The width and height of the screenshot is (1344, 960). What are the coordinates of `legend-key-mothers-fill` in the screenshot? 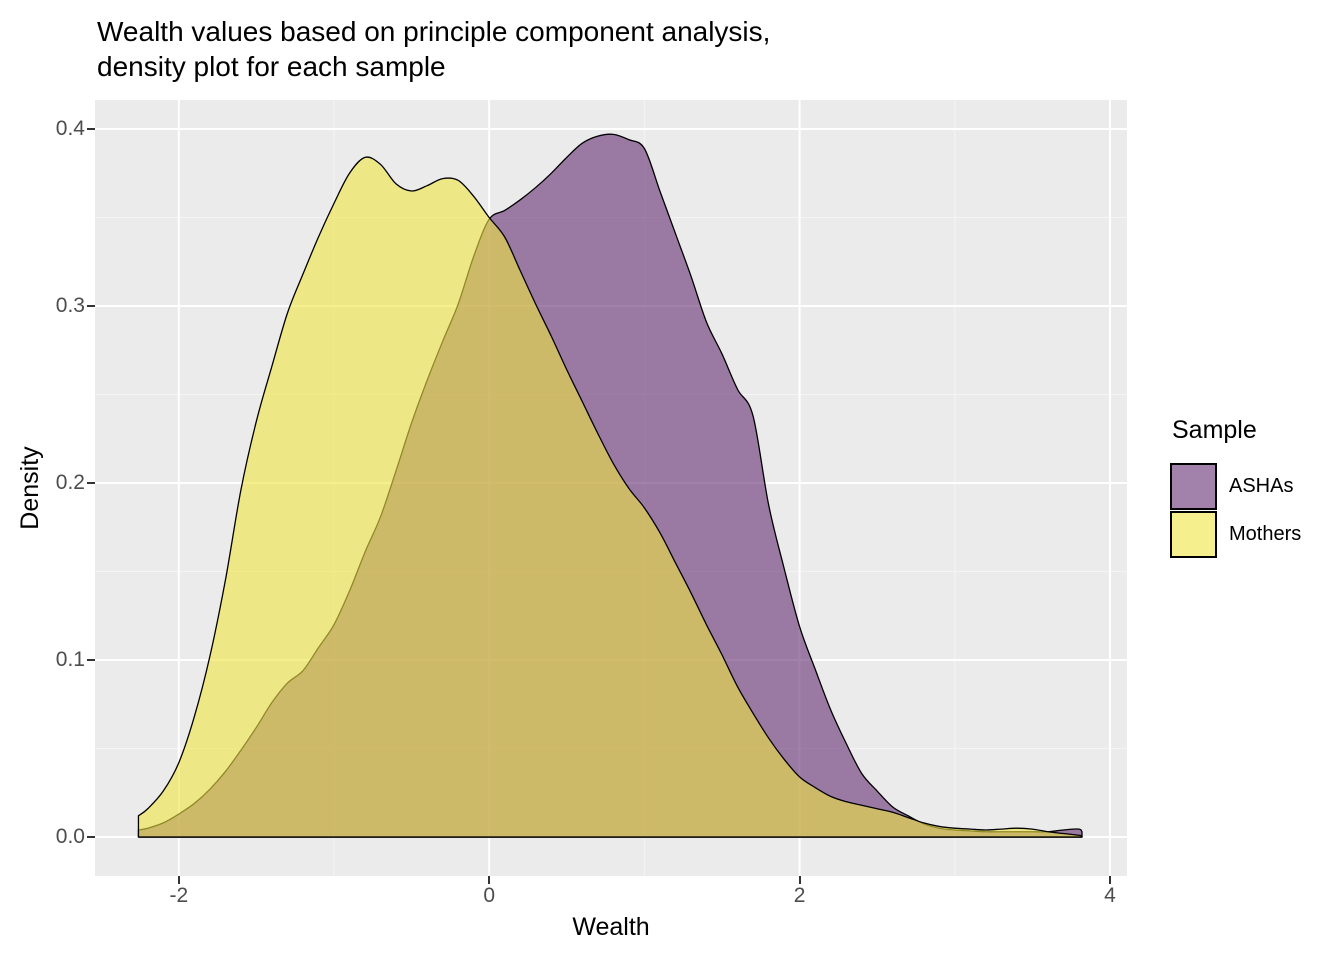 It's located at (1193, 534).